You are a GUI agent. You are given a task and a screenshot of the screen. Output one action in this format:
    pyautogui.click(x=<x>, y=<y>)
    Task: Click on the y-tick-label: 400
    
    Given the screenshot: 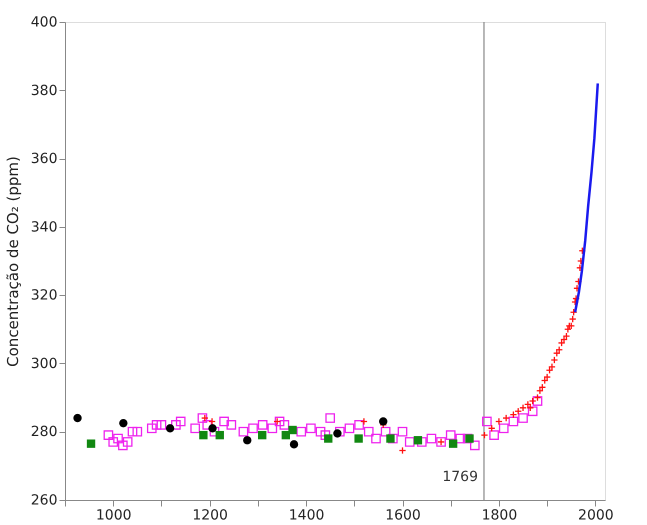 What is the action you would take?
    pyautogui.click(x=44, y=22)
    